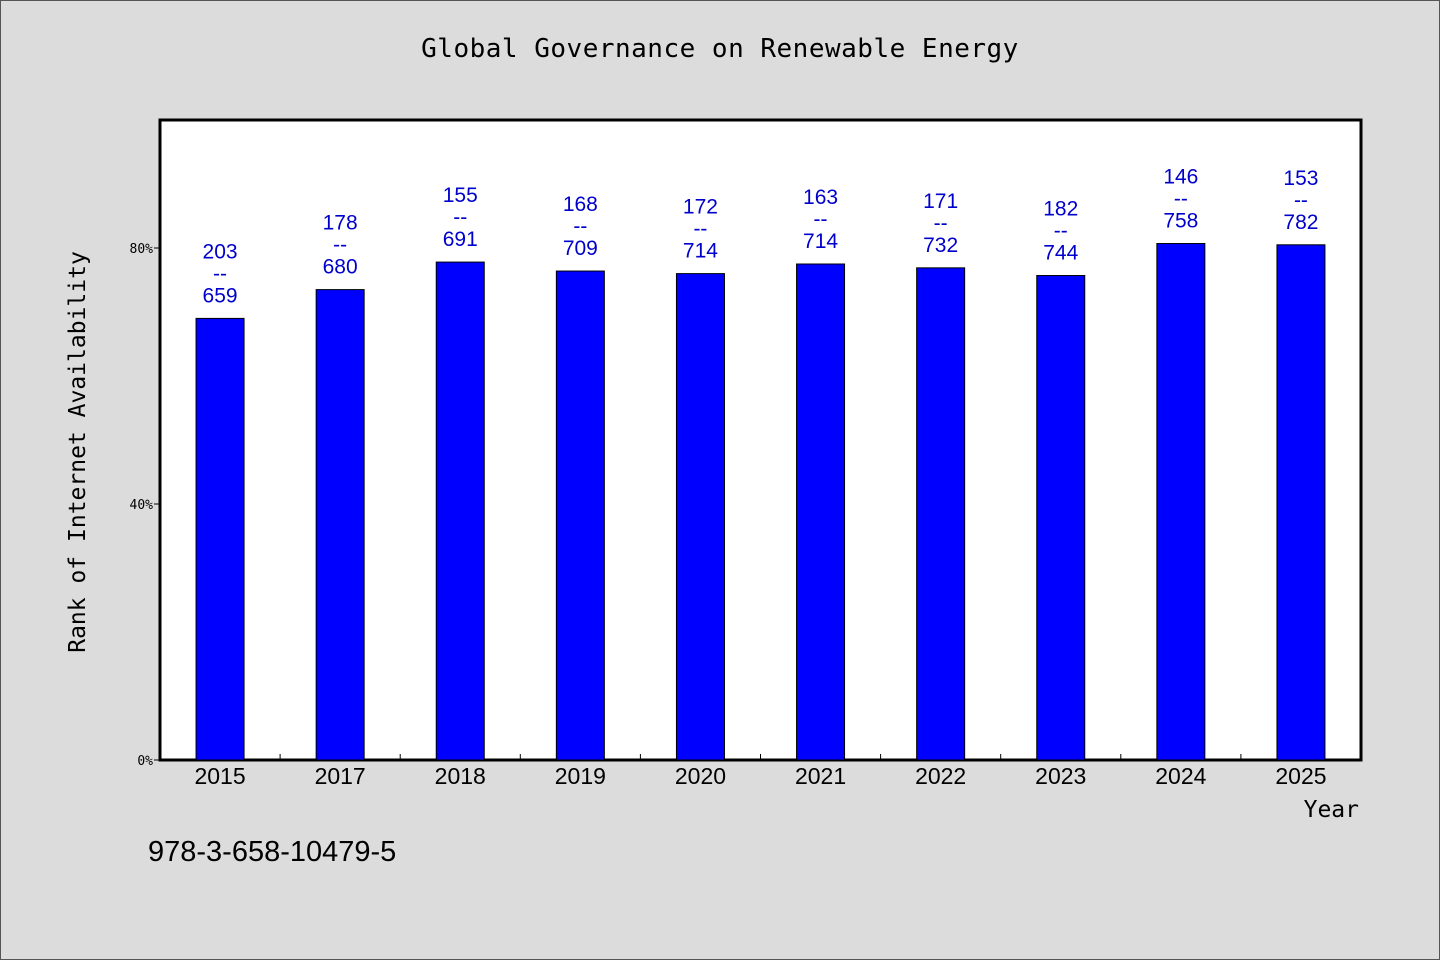  What do you see at coordinates (700, 776) in the screenshot?
I see `x-tick-label: 2020` at bounding box center [700, 776].